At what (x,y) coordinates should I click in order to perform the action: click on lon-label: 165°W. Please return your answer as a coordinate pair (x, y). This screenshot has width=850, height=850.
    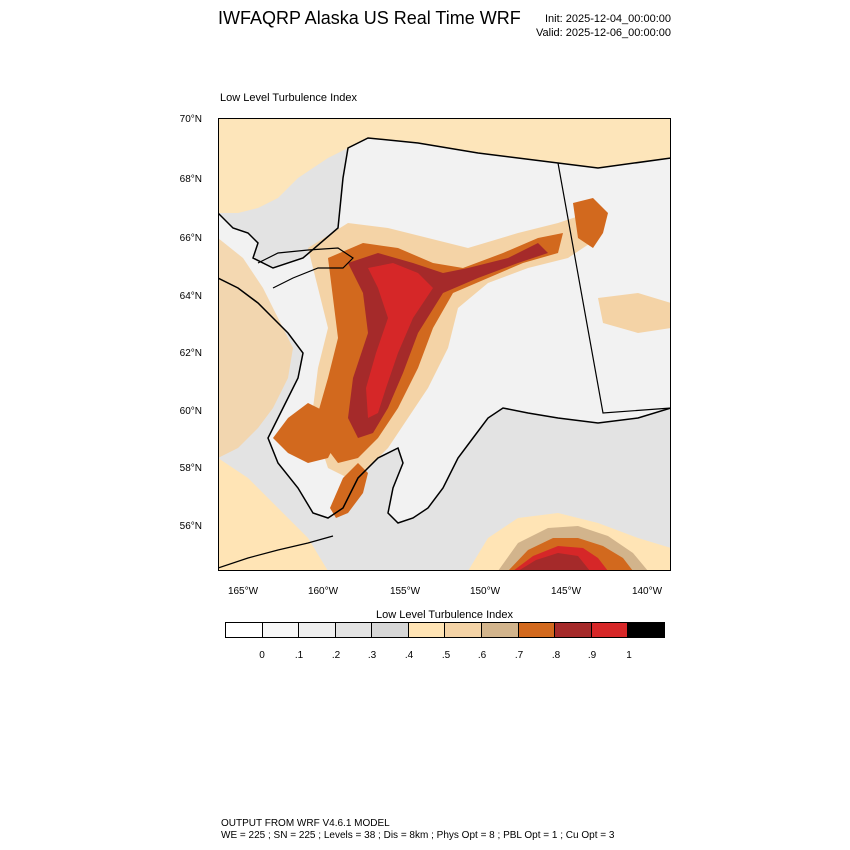
    Looking at the image, I should click on (243, 591).